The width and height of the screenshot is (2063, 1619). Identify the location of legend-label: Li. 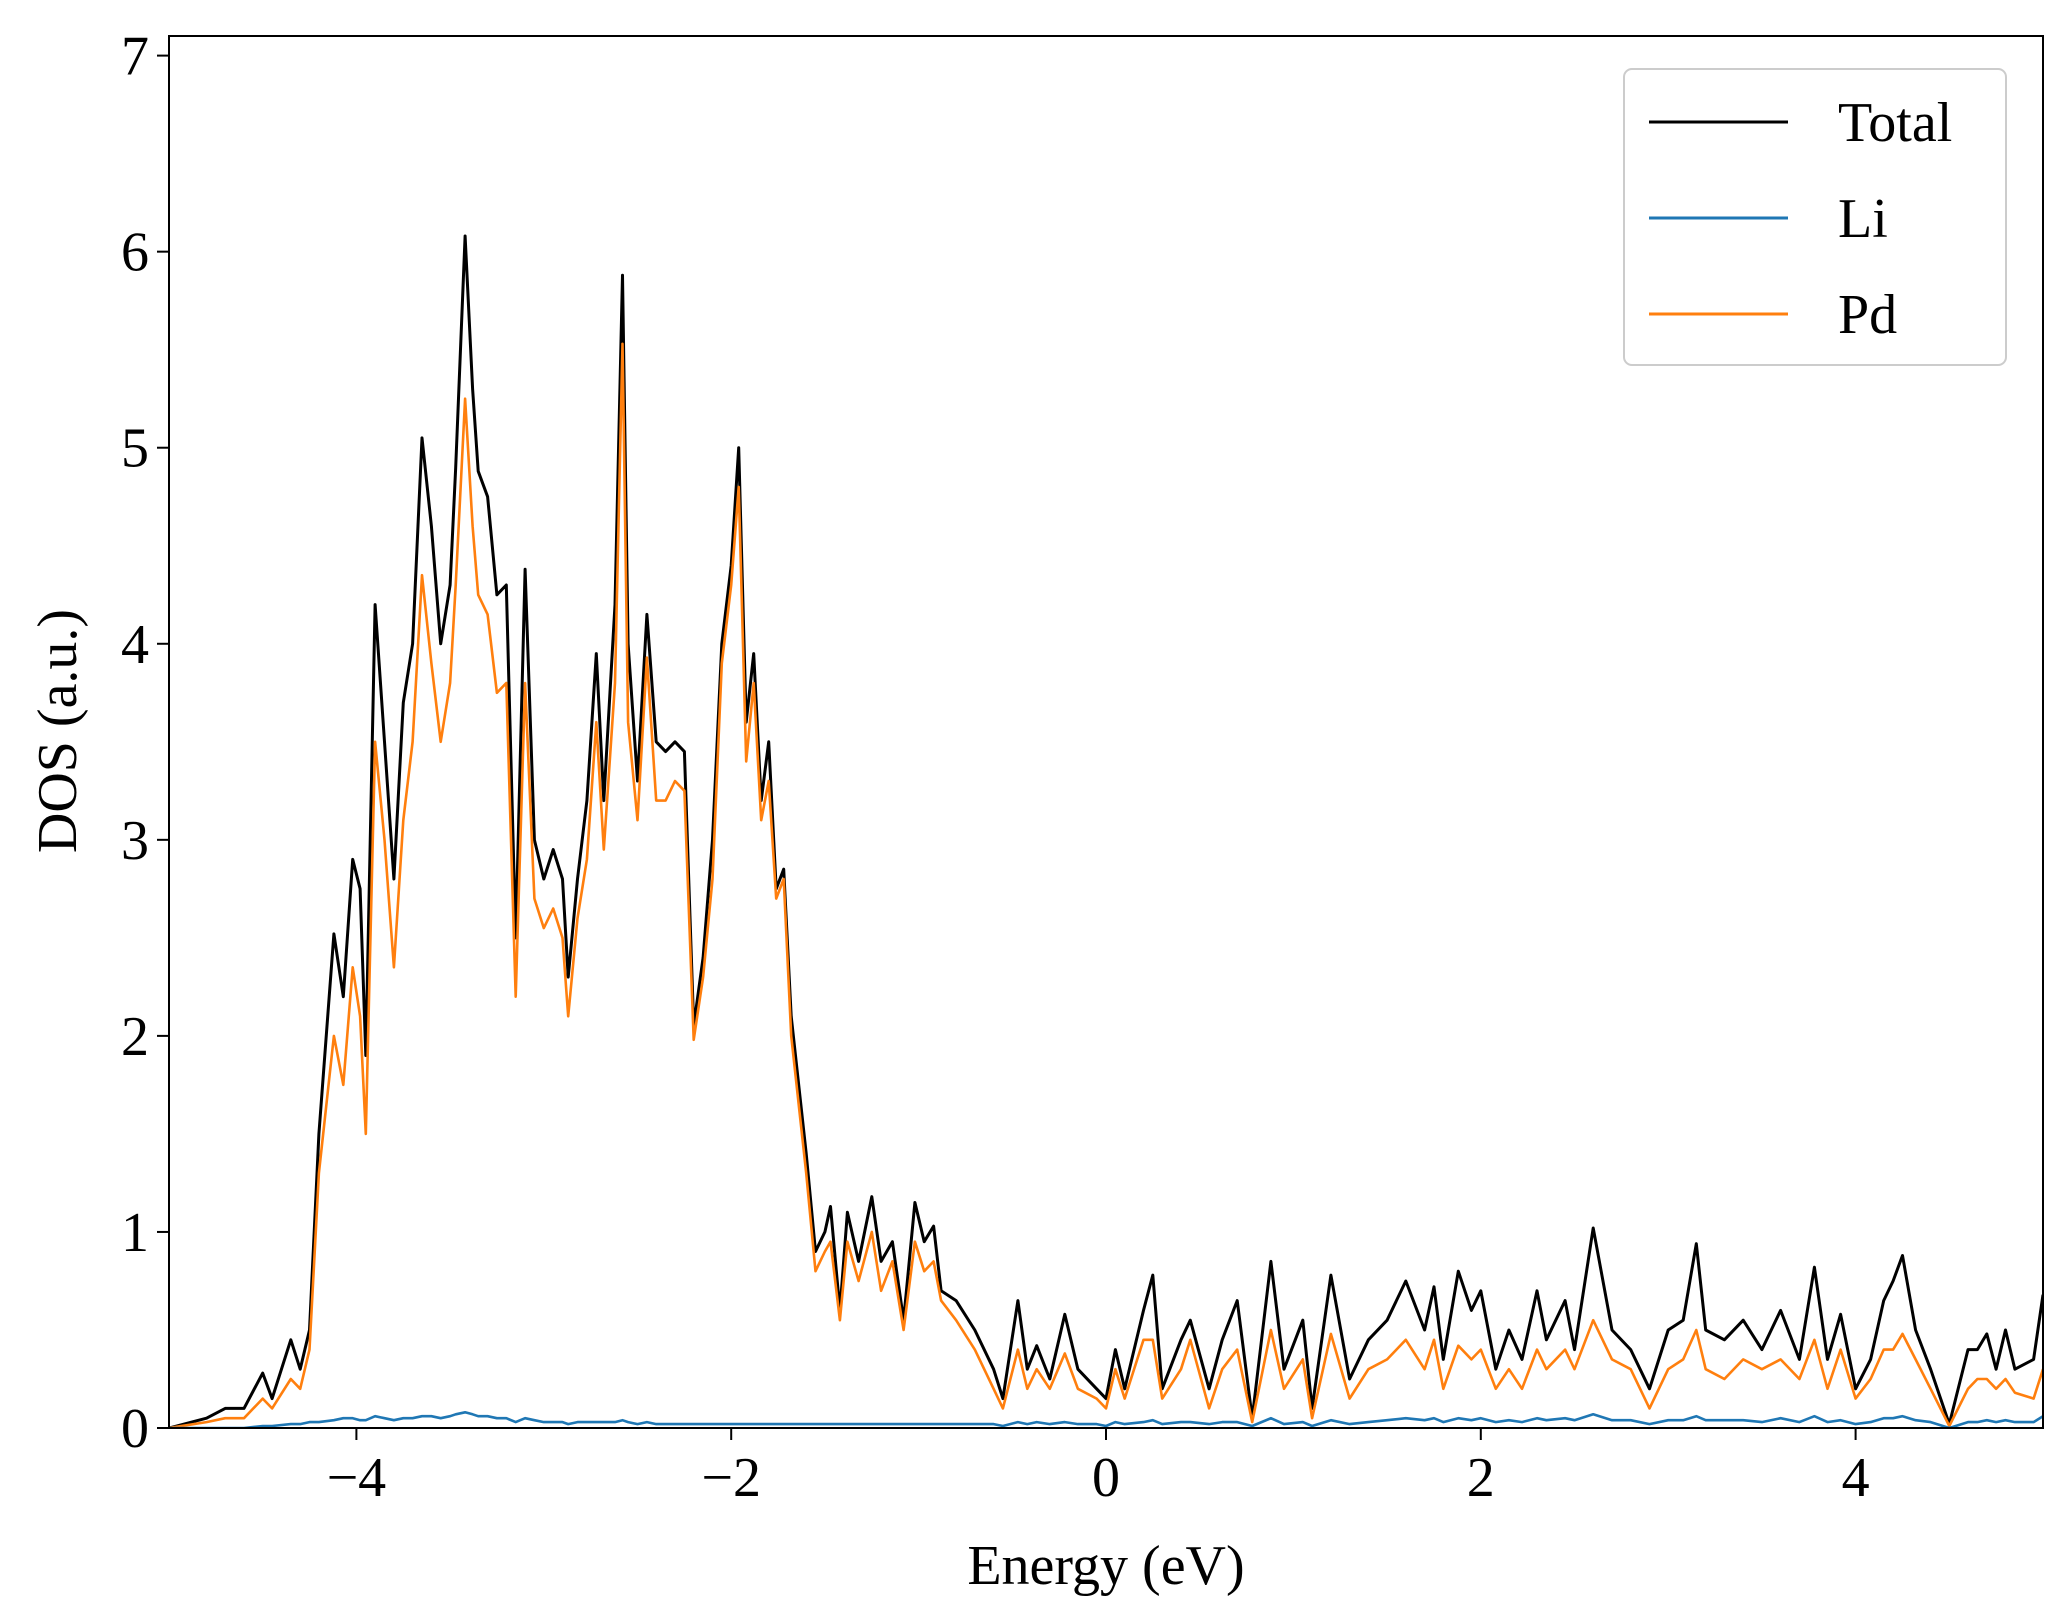
(1863, 219).